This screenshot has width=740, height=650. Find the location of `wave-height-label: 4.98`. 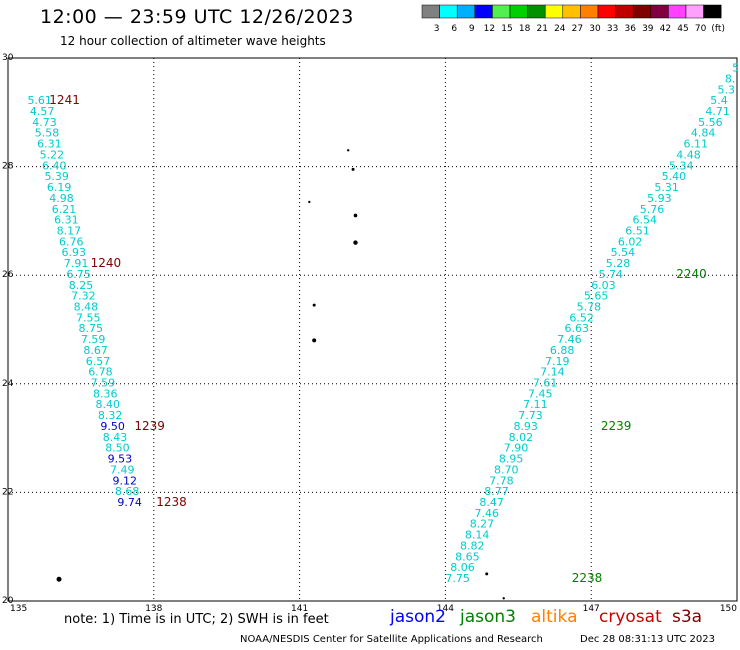

wave-height-label: 4.98 is located at coordinates (61, 198).